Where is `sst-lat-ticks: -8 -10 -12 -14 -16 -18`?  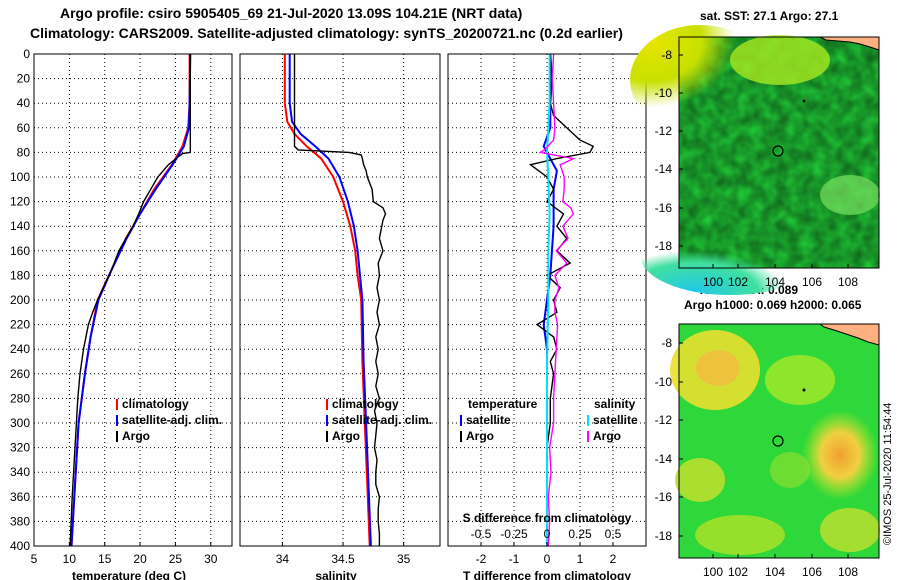 sst-lat-ticks: -8 -10 -12 -14 -16 -18 is located at coordinates (669, 150).